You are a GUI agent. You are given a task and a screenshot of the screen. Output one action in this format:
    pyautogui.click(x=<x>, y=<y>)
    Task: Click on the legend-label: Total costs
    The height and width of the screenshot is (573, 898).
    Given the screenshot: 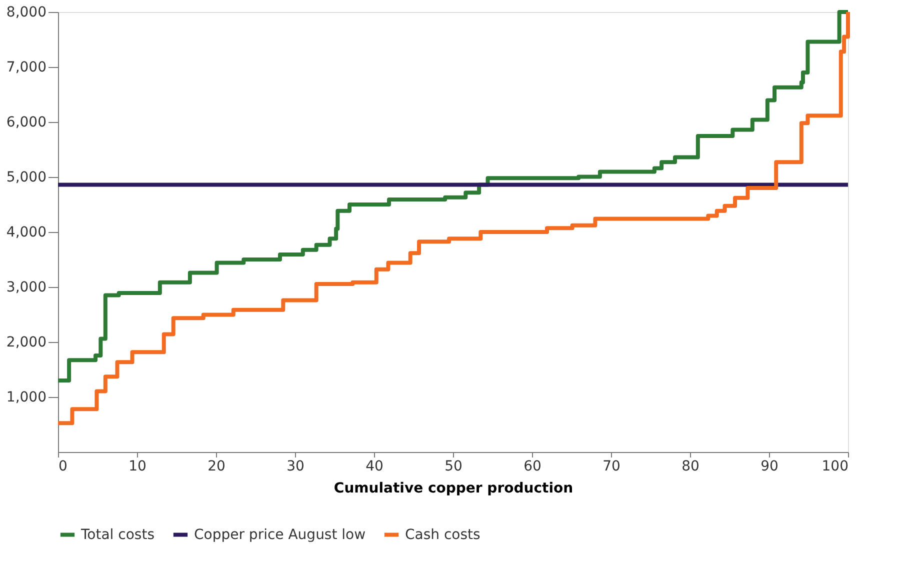 What is the action you would take?
    pyautogui.click(x=117, y=534)
    